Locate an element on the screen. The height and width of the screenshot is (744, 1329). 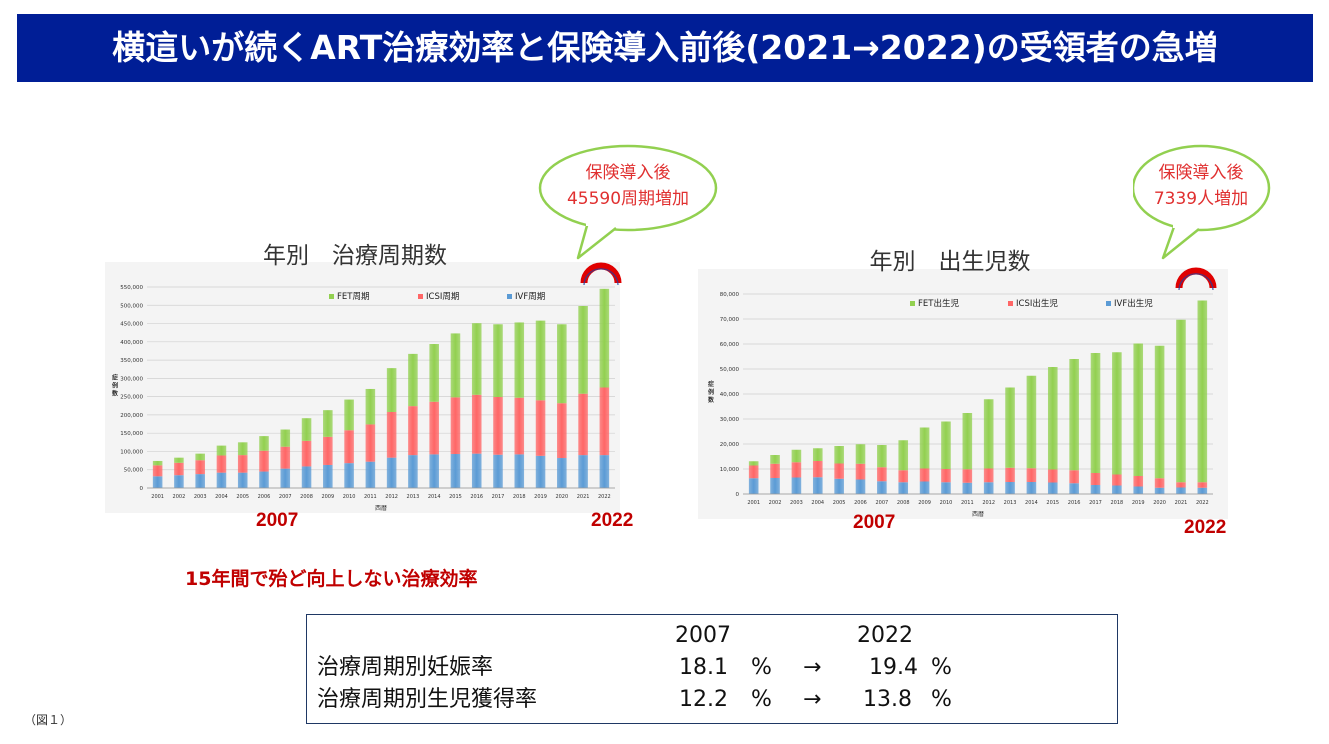
bar-icsi-2018 is located at coordinates (519, 426).